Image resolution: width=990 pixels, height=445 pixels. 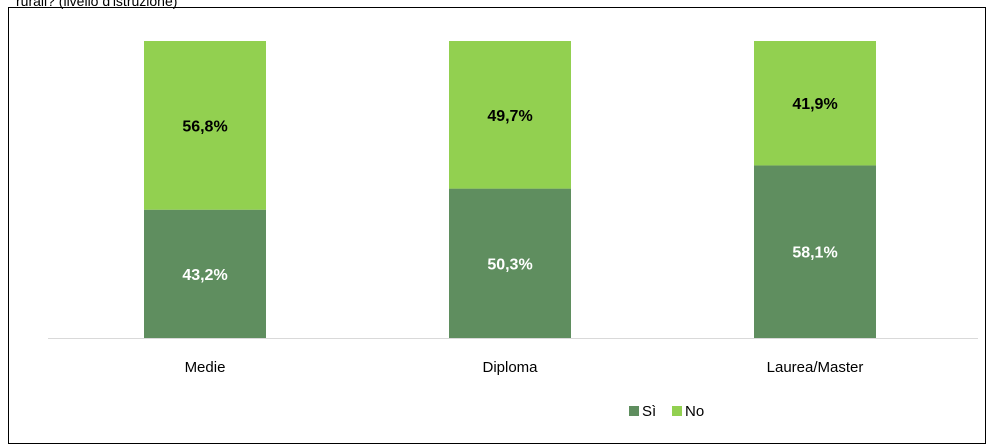 What do you see at coordinates (205, 367) in the screenshot?
I see `x-tick-label-1: Medie` at bounding box center [205, 367].